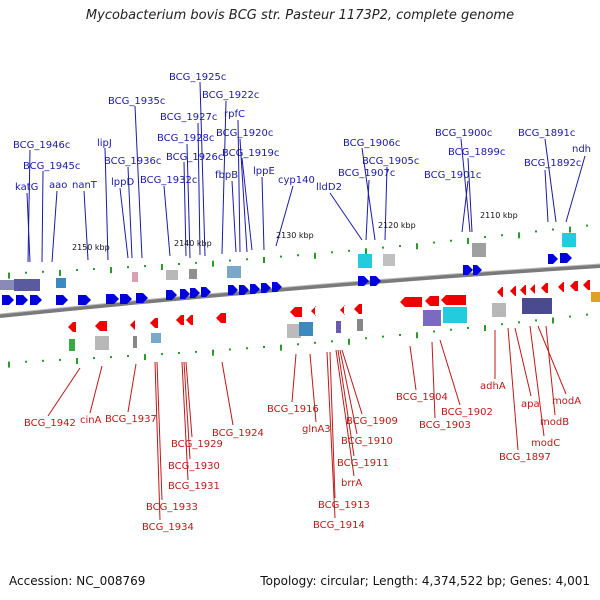 Image resolution: width=600 pixels, height=600 pixels. Describe the element at coordinates (476, 152) in the screenshot. I see `gene-label: BCG_1899c` at that location.